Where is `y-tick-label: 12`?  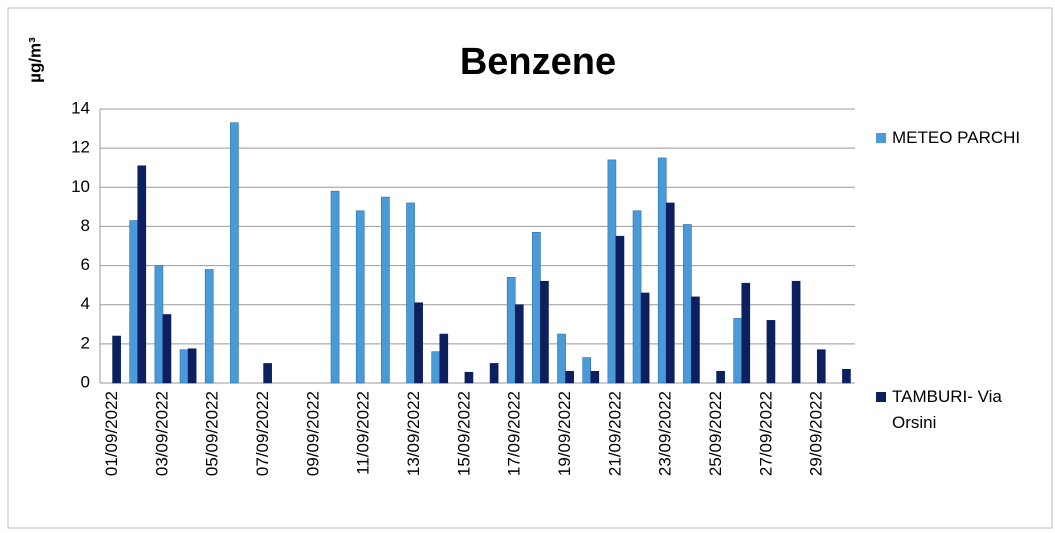 y-tick-label: 12 is located at coordinates (80, 147).